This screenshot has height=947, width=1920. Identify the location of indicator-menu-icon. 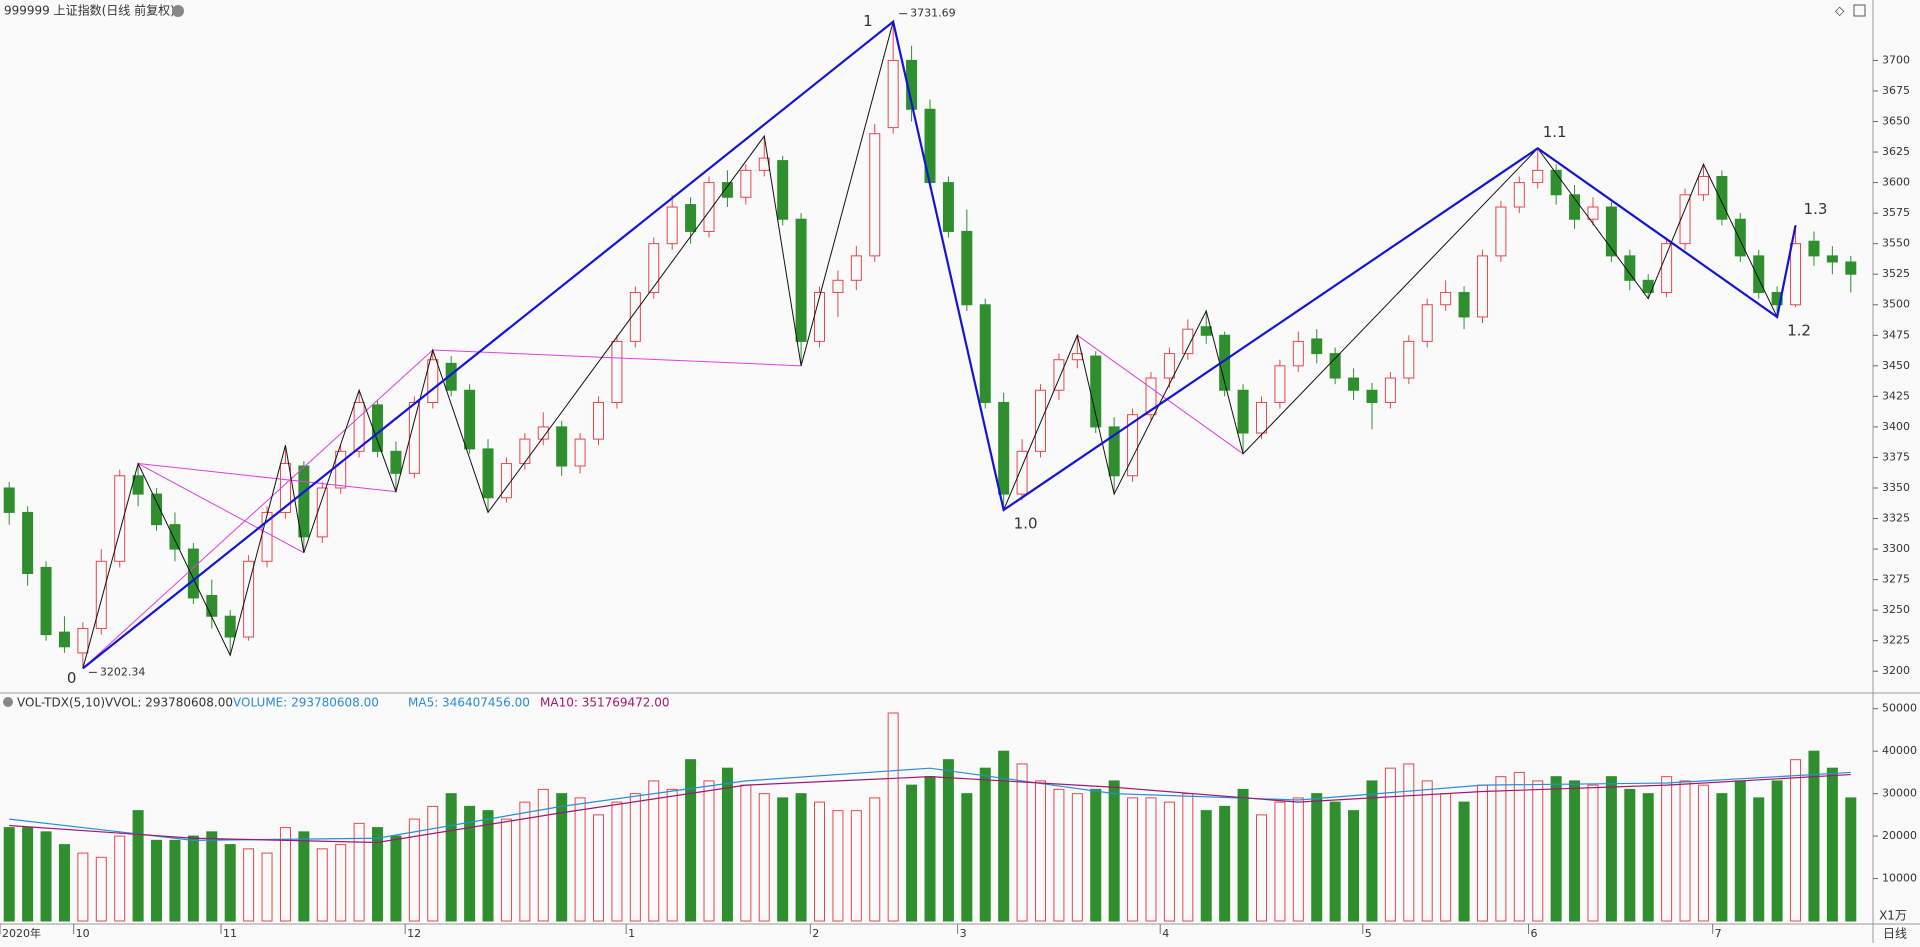
(8, 702).